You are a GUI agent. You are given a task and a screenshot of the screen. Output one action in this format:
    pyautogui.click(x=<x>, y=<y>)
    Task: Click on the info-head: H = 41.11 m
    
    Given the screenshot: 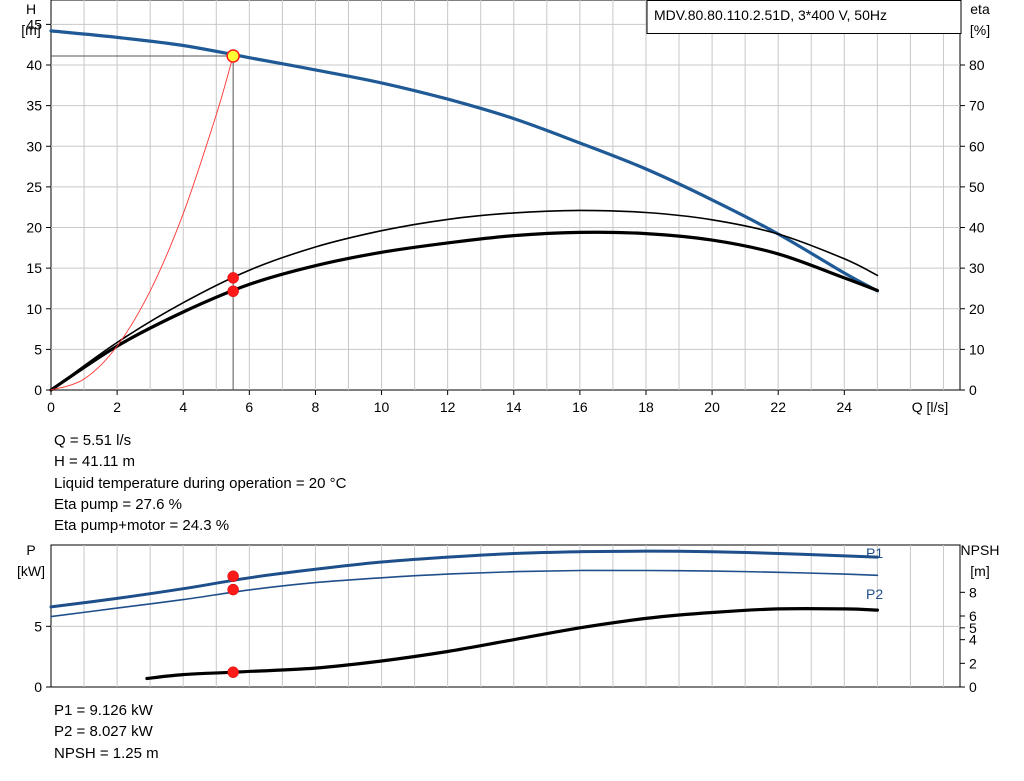 What is the action you would take?
    pyautogui.click(x=95, y=462)
    